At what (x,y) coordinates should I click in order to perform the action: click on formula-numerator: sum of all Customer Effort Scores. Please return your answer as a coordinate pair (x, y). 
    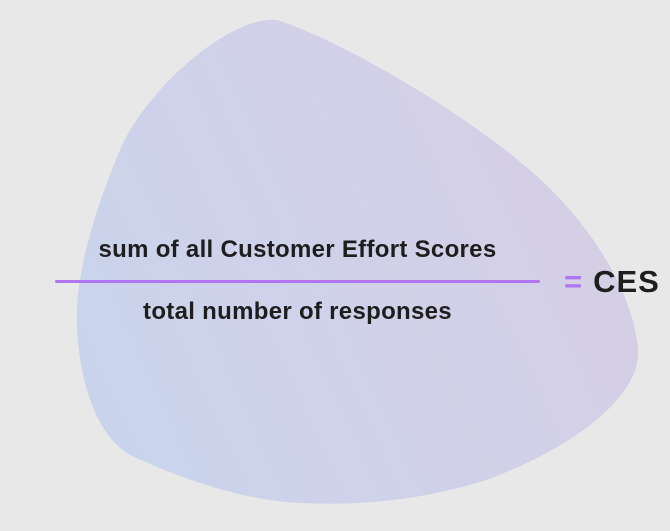
    Looking at the image, I should click on (297, 249).